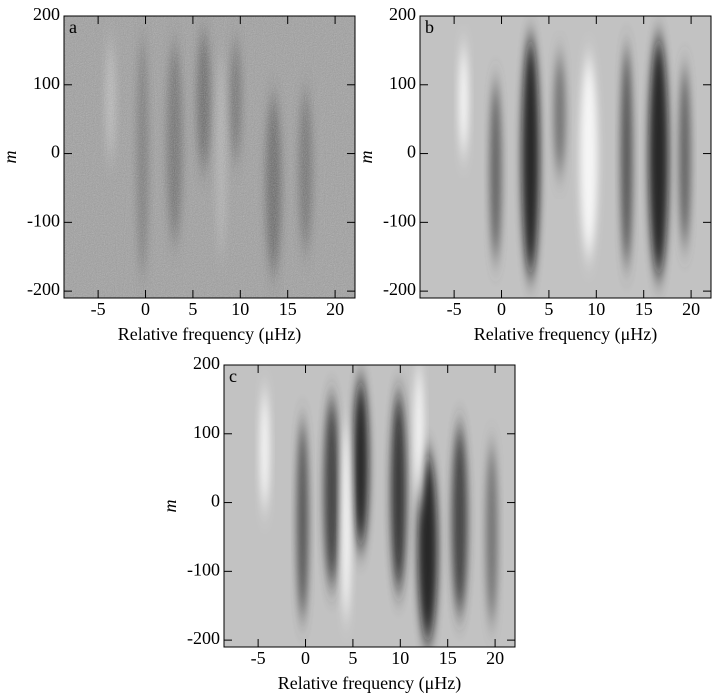 The image size is (714, 696). Describe the element at coordinates (233, 376) in the screenshot. I see `panel-label: c` at that location.